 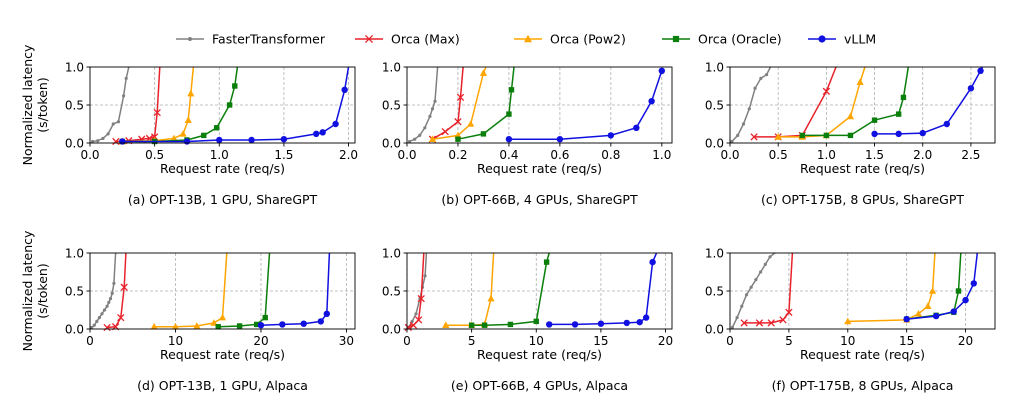 I want to click on series-orca-pow2, so click(x=890, y=288).